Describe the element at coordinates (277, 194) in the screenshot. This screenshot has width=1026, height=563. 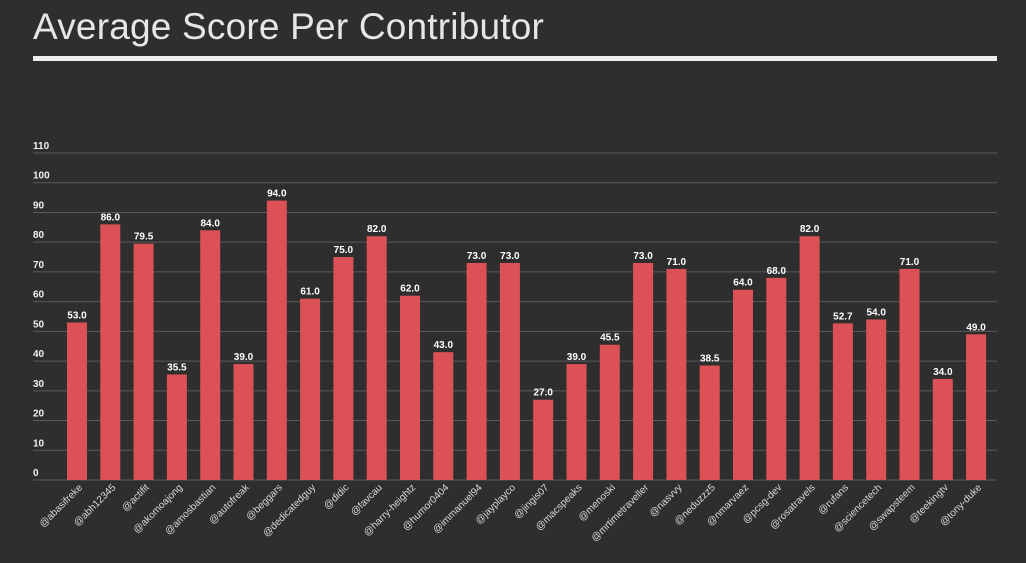
I see `data-label: 94.0` at that location.